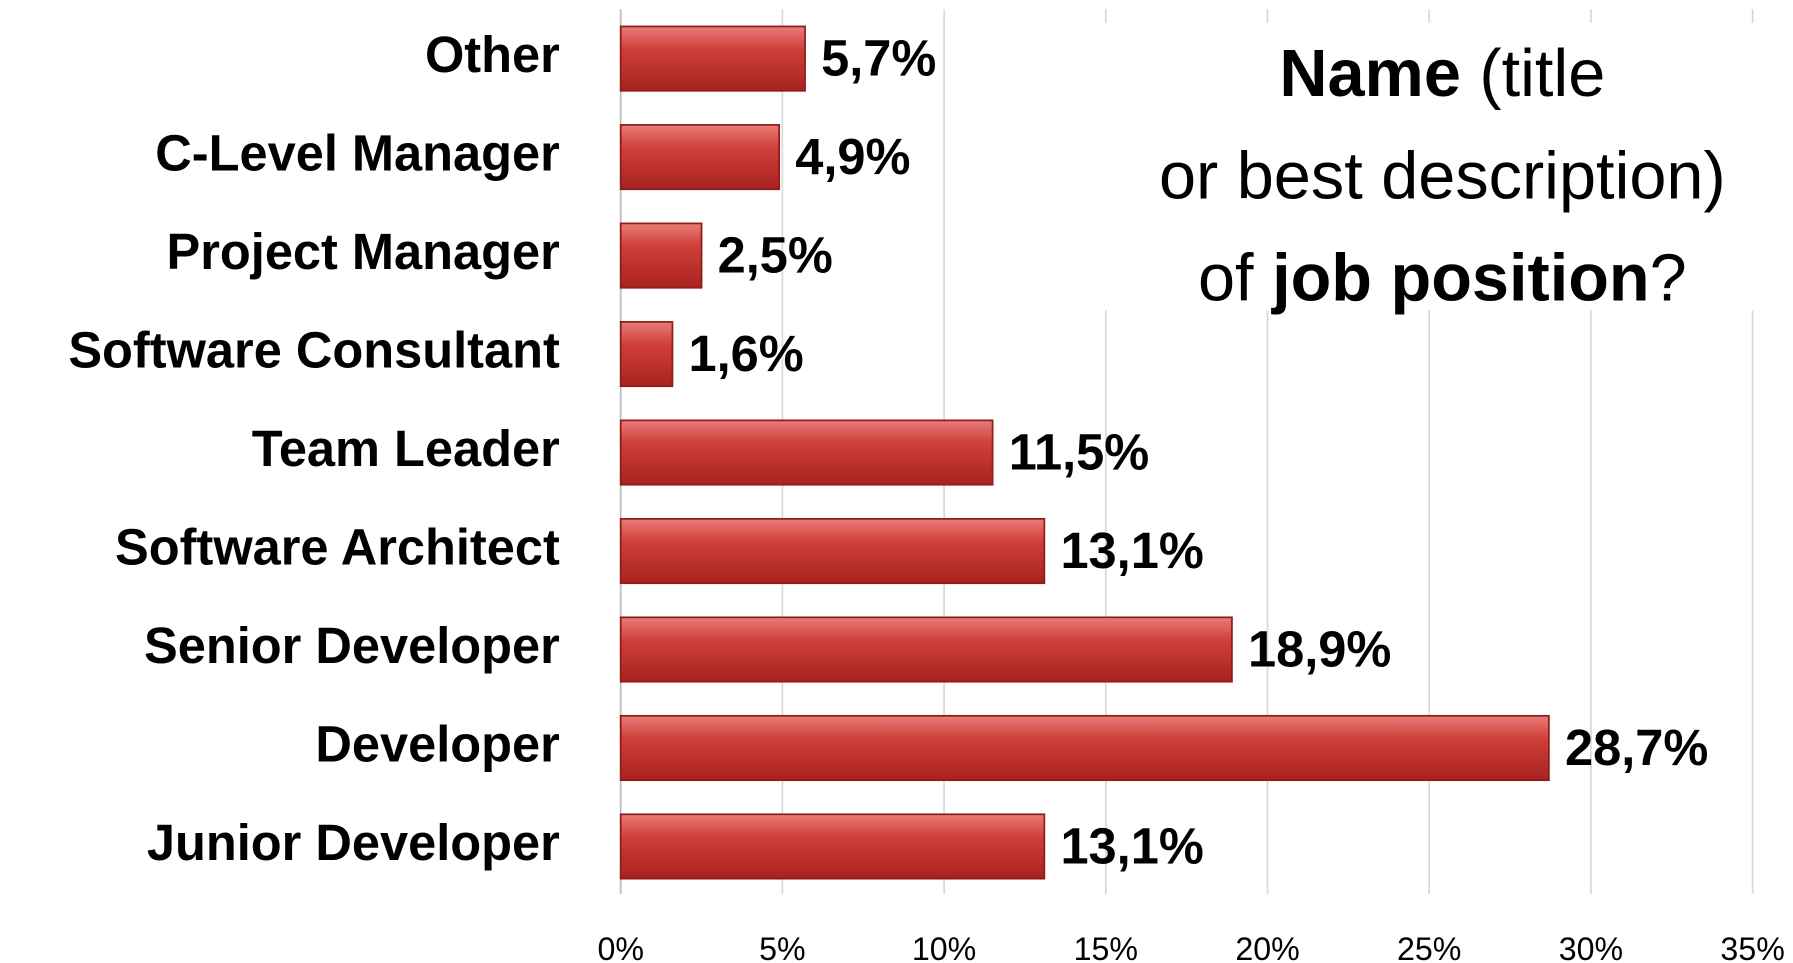  I want to click on title-part: of, so click(1235, 278).